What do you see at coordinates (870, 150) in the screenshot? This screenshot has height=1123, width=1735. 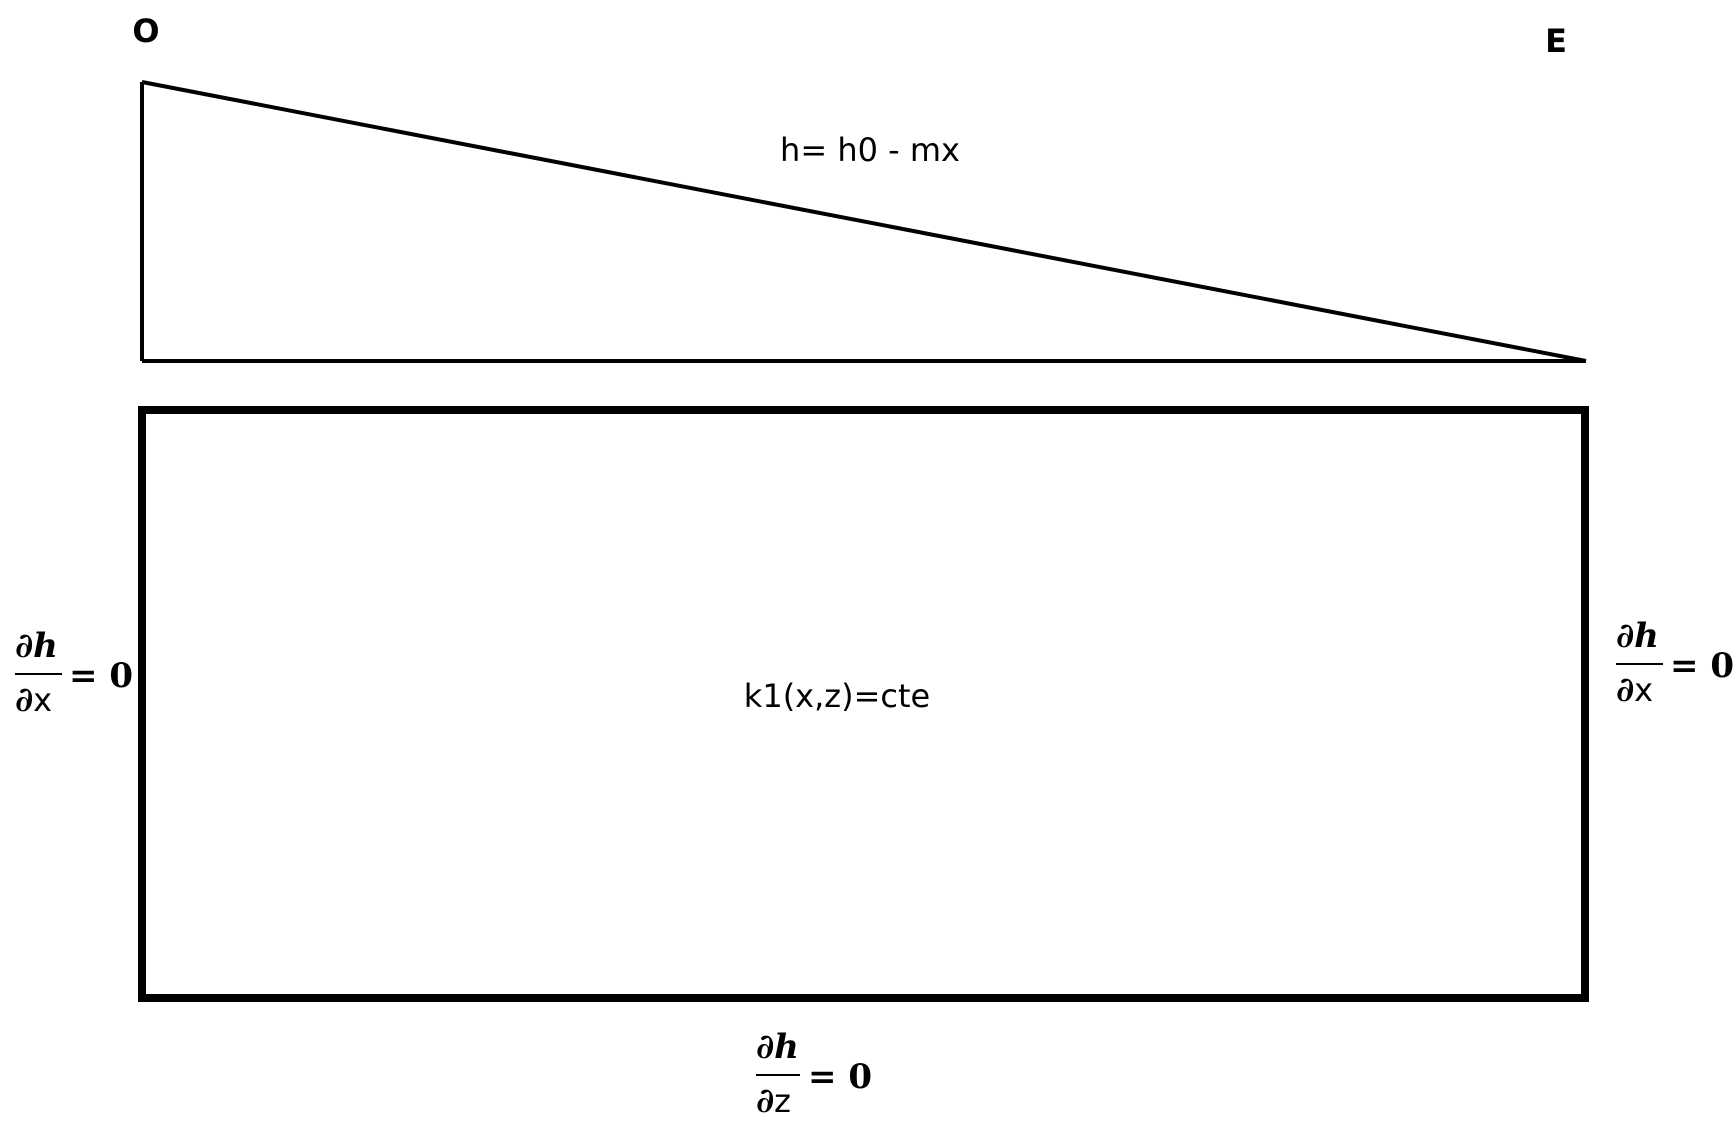 I see `head-equation: h= h0 - mx` at bounding box center [870, 150].